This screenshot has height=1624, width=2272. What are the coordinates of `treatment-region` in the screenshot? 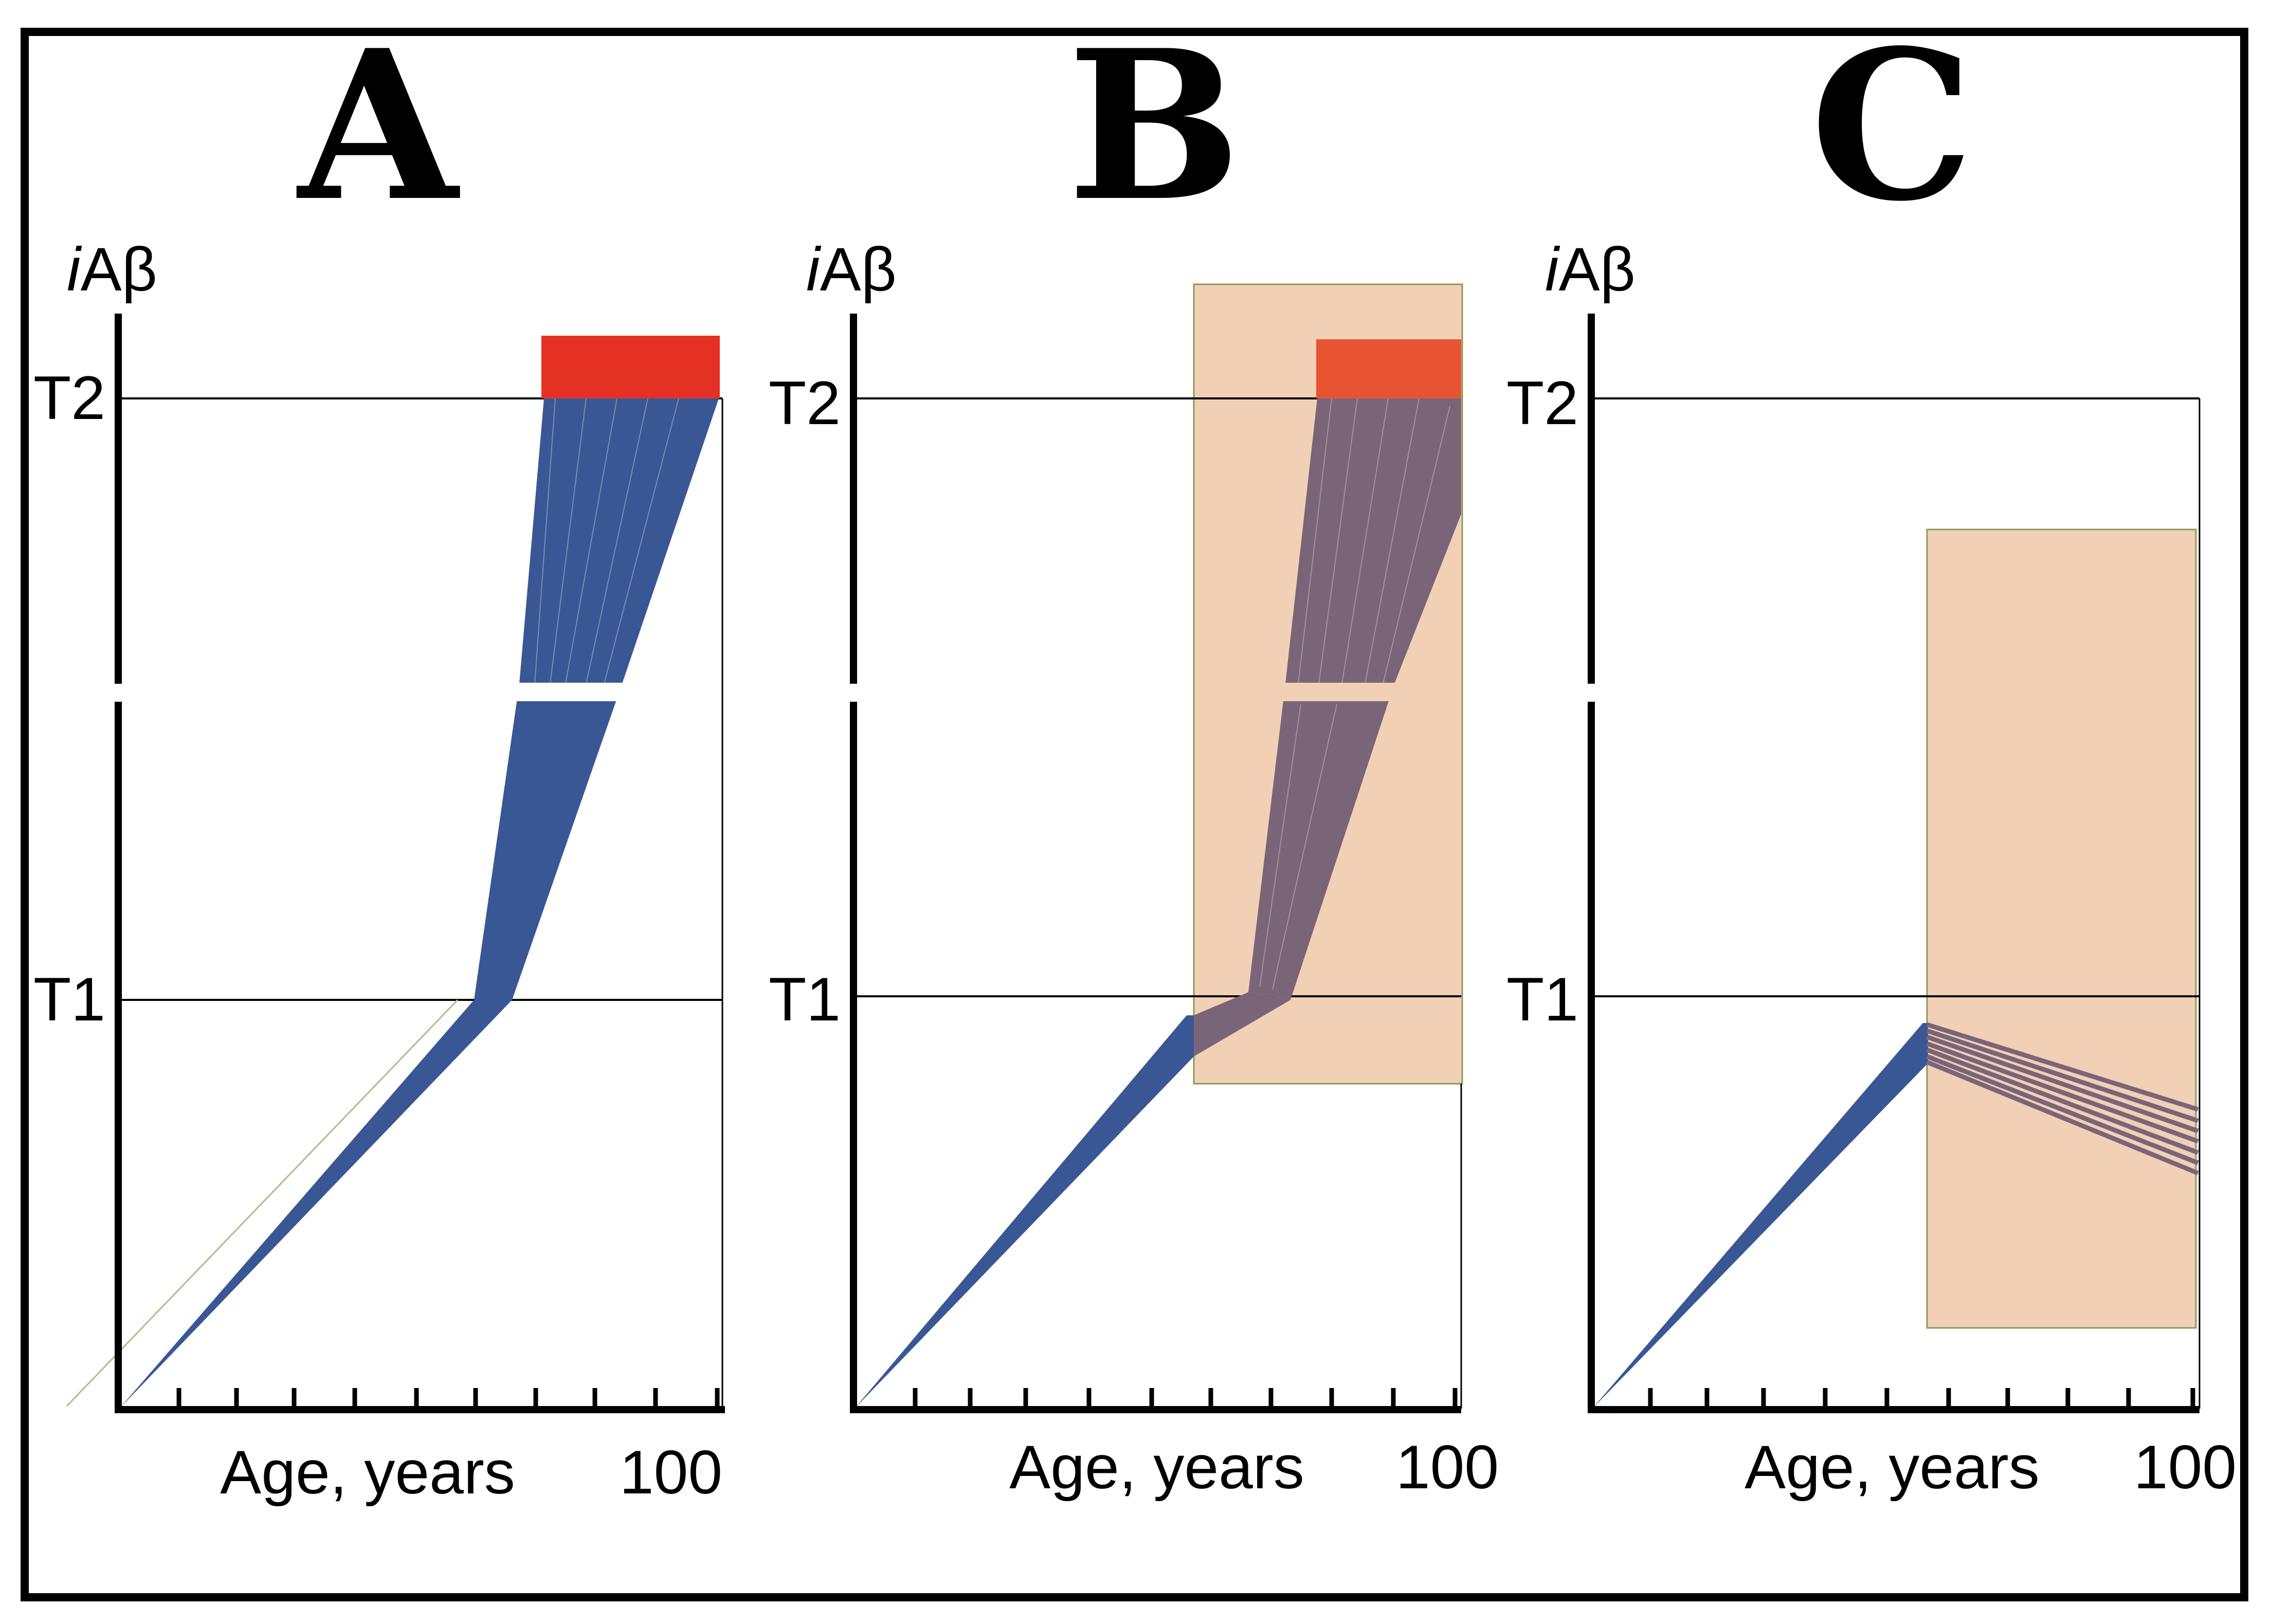 It's located at (2061, 928).